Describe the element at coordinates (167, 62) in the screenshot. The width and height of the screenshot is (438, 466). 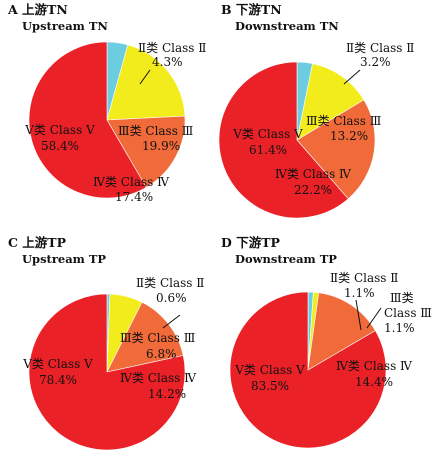
I see `slice-value-label: 4.3%` at that location.